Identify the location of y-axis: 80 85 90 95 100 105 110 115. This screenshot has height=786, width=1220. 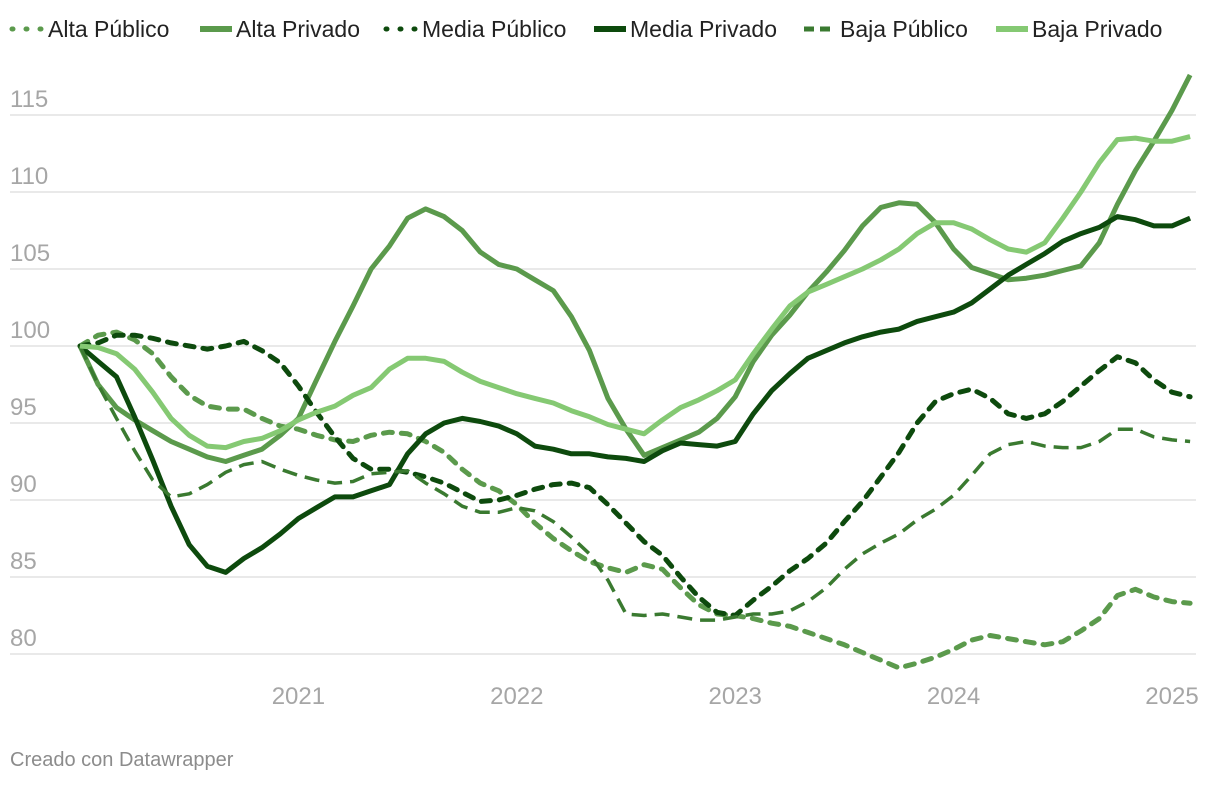
(30, 369).